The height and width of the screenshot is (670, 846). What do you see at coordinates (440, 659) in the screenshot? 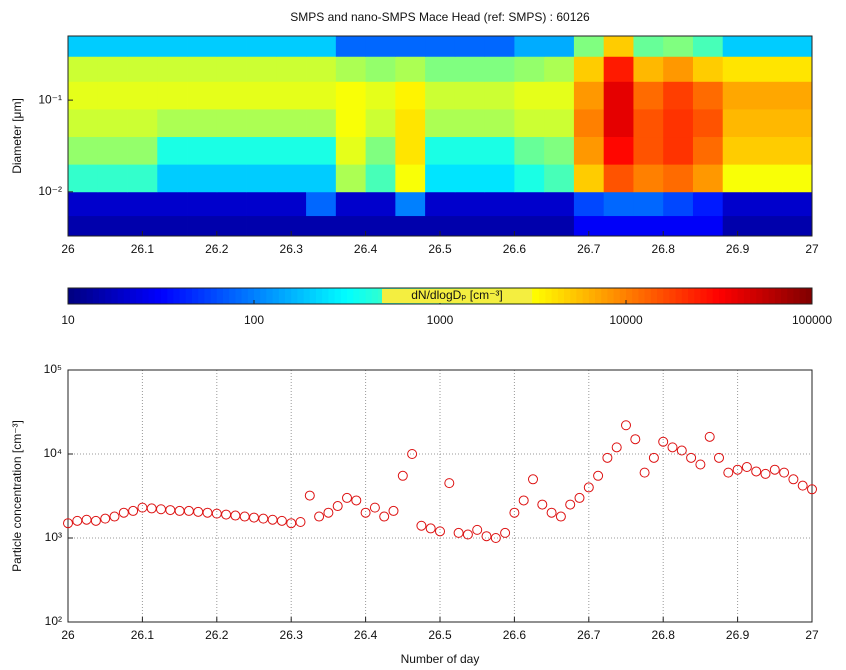
I see `x-axis-label: Number of day` at bounding box center [440, 659].